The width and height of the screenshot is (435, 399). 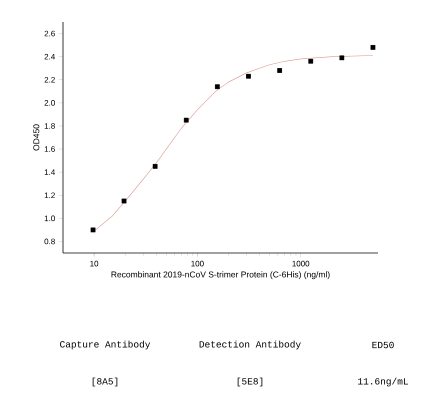 I want to click on text: 11.6ng/mL, so click(x=383, y=382).